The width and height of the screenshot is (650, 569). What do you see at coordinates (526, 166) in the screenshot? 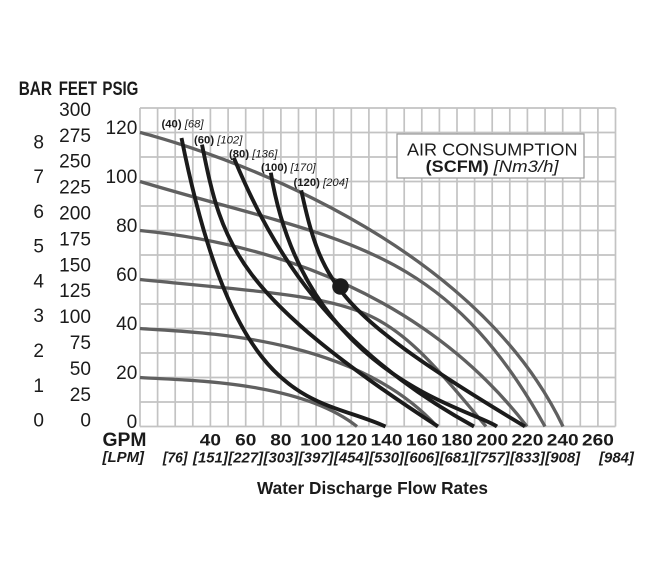
I see `svg-text: [Nm3/h]` at bounding box center [526, 166].